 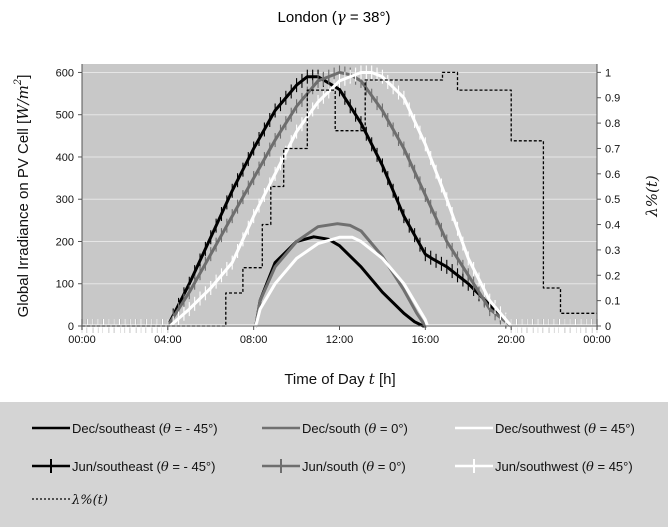 I want to click on legend-label-prefix-dec_sw: Dec/southwest (, so click(x=542, y=428).